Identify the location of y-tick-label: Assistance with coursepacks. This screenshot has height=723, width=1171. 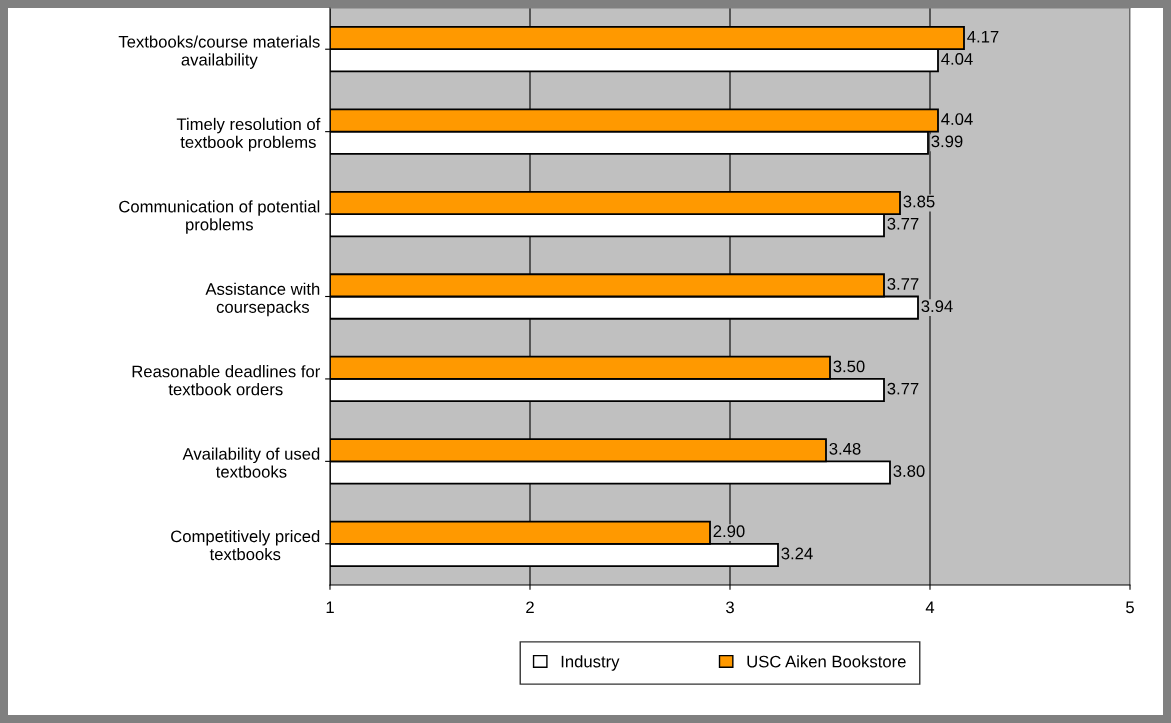
(262, 299).